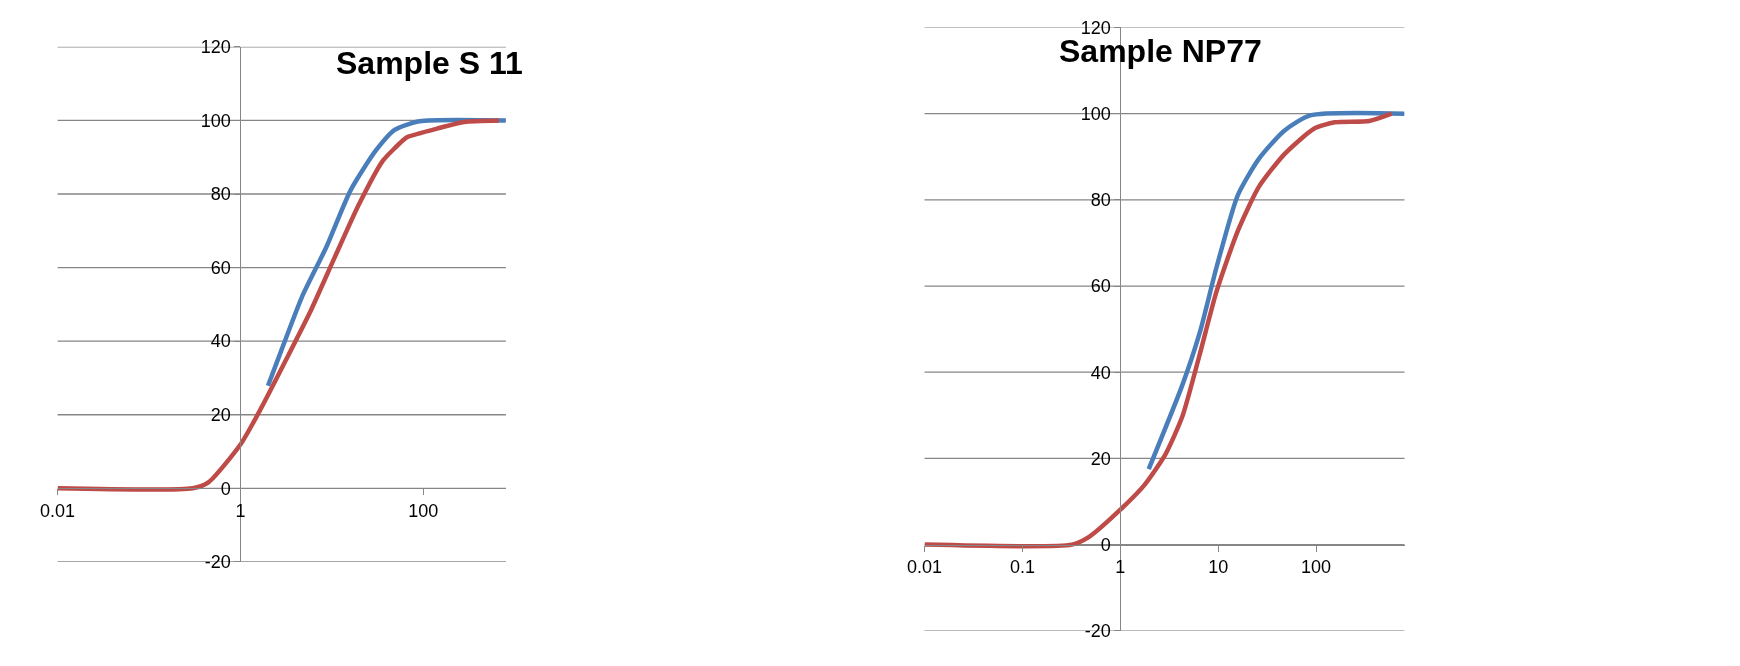 This screenshot has width=1740, height=666. Describe the element at coordinates (1218, 567) in the screenshot. I see `x-tick-label: 10` at that location.